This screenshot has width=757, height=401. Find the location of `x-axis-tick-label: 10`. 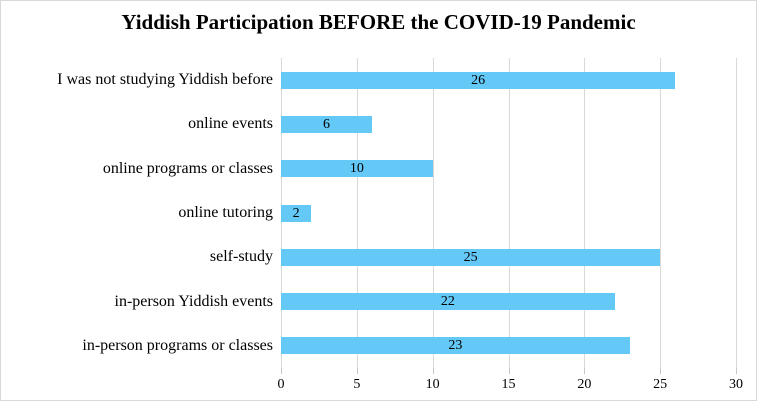

x-axis-tick-label: 10 is located at coordinates (432, 384).